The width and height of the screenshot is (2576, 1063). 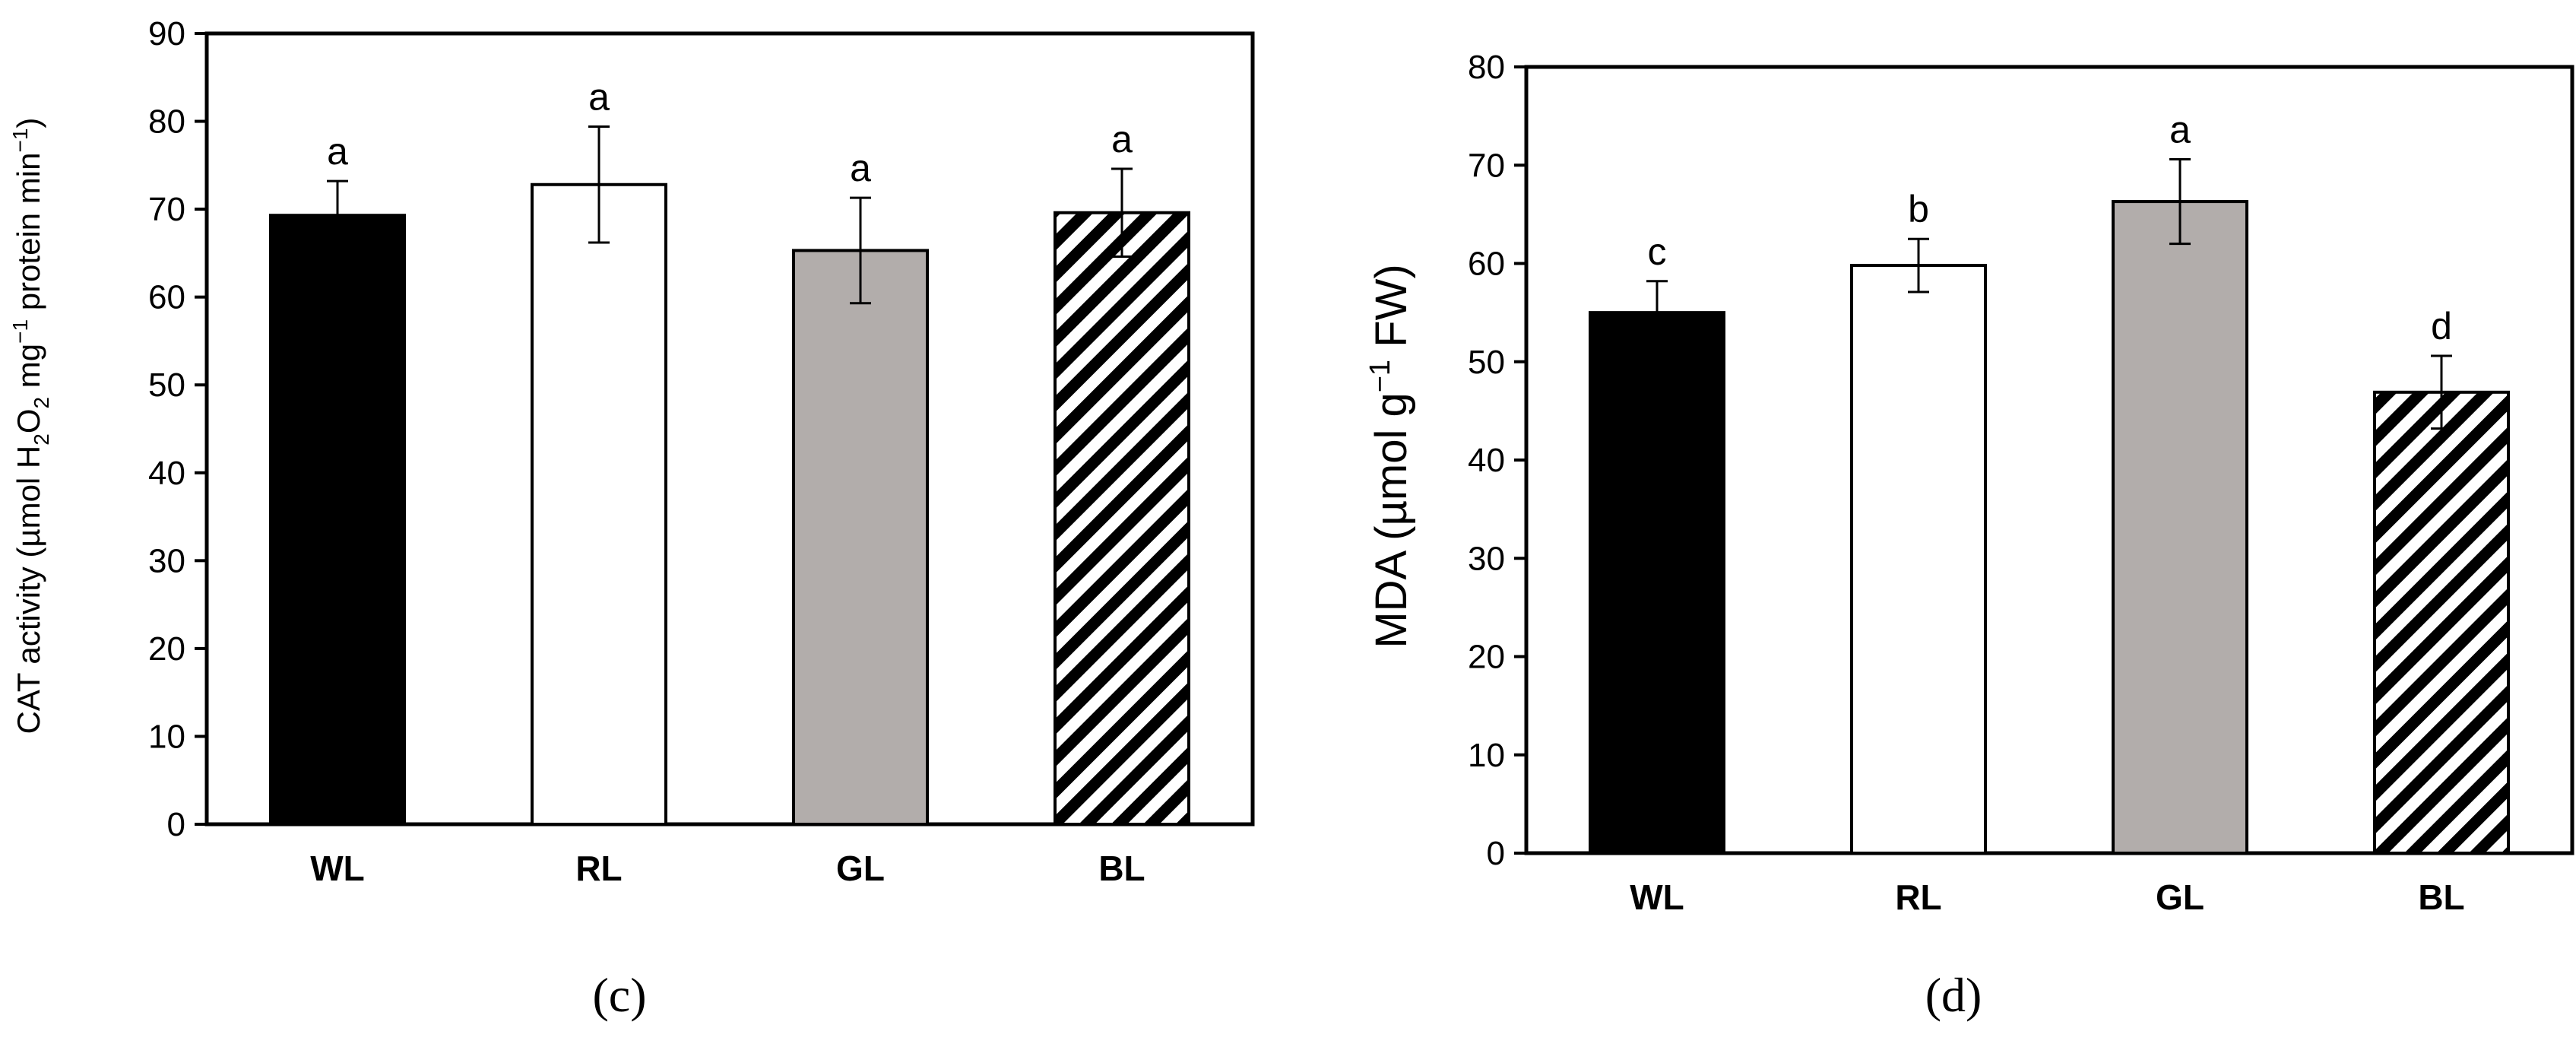 I want to click on panel-label-d: (d), so click(x=1953, y=995).